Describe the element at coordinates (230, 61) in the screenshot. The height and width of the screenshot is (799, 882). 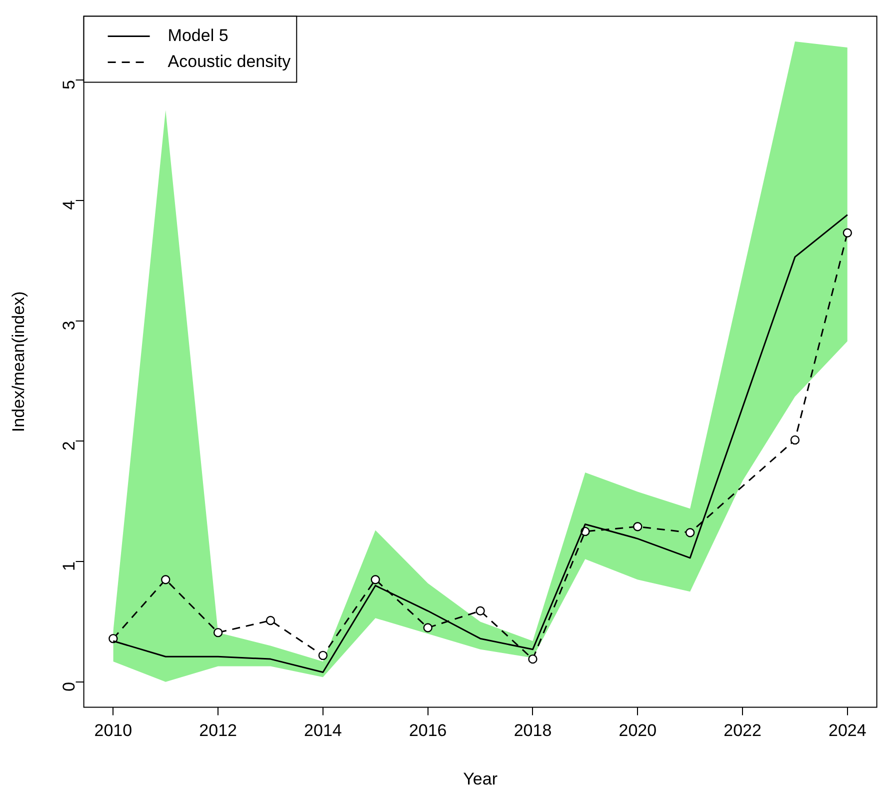
I see `legend-label: Acoustic density` at that location.